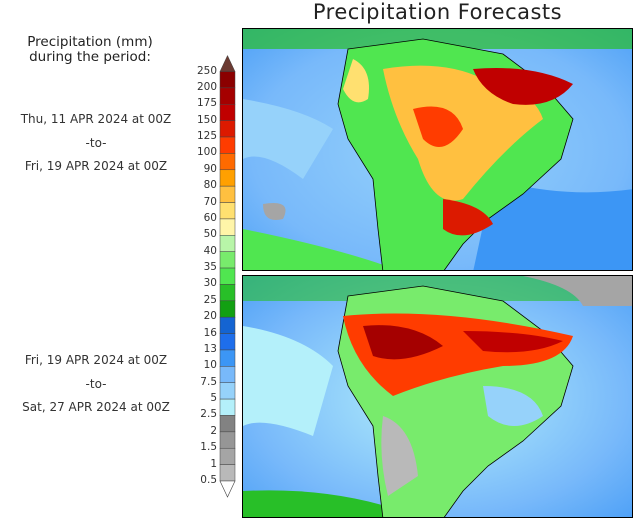 This screenshot has width=633, height=518. I want to click on period-1-end: Fri, 19 APR 2024 at 00Z, so click(96, 166).